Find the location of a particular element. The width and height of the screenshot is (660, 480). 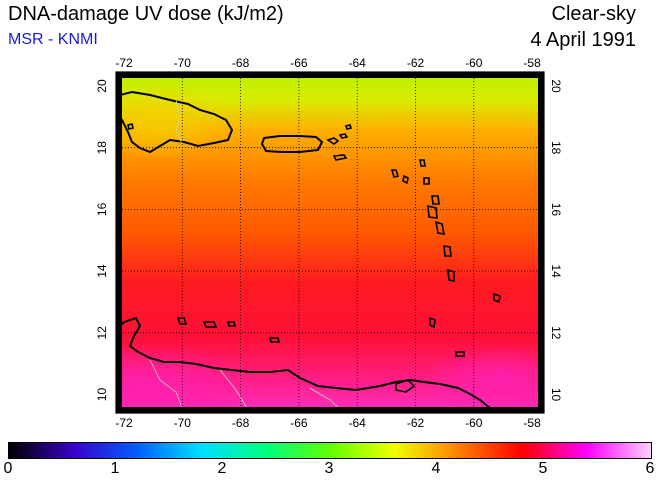

uv-highlight-north is located at coordinates (173, 120).